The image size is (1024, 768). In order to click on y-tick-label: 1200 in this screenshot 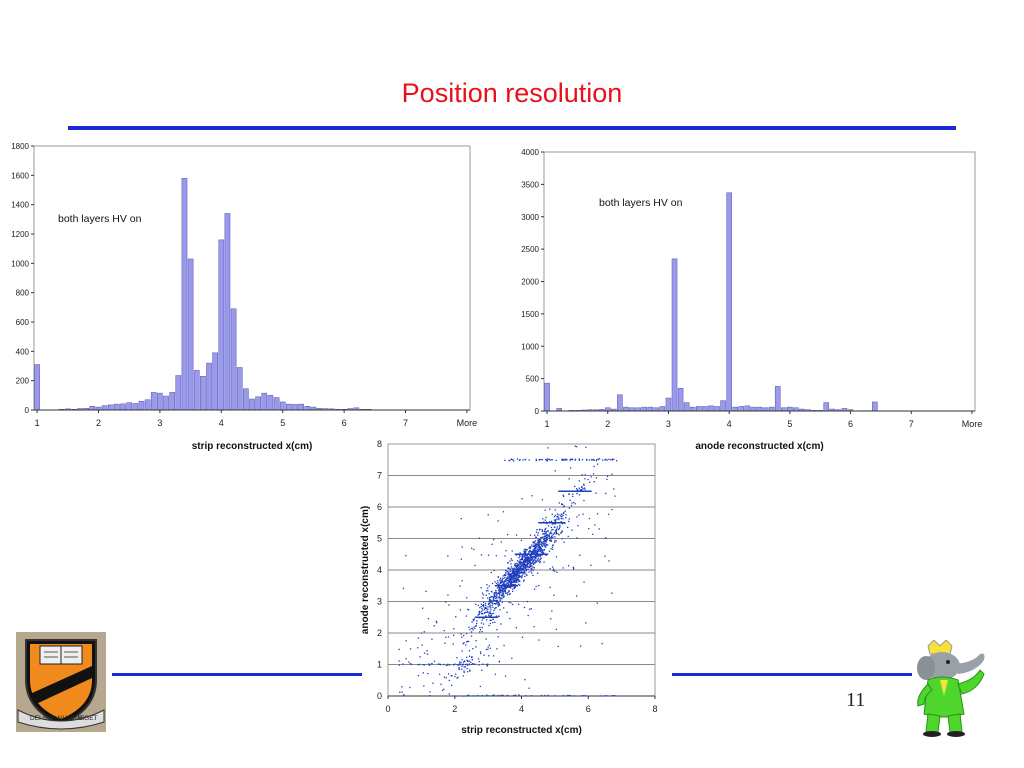, I will do `click(20, 234)`.